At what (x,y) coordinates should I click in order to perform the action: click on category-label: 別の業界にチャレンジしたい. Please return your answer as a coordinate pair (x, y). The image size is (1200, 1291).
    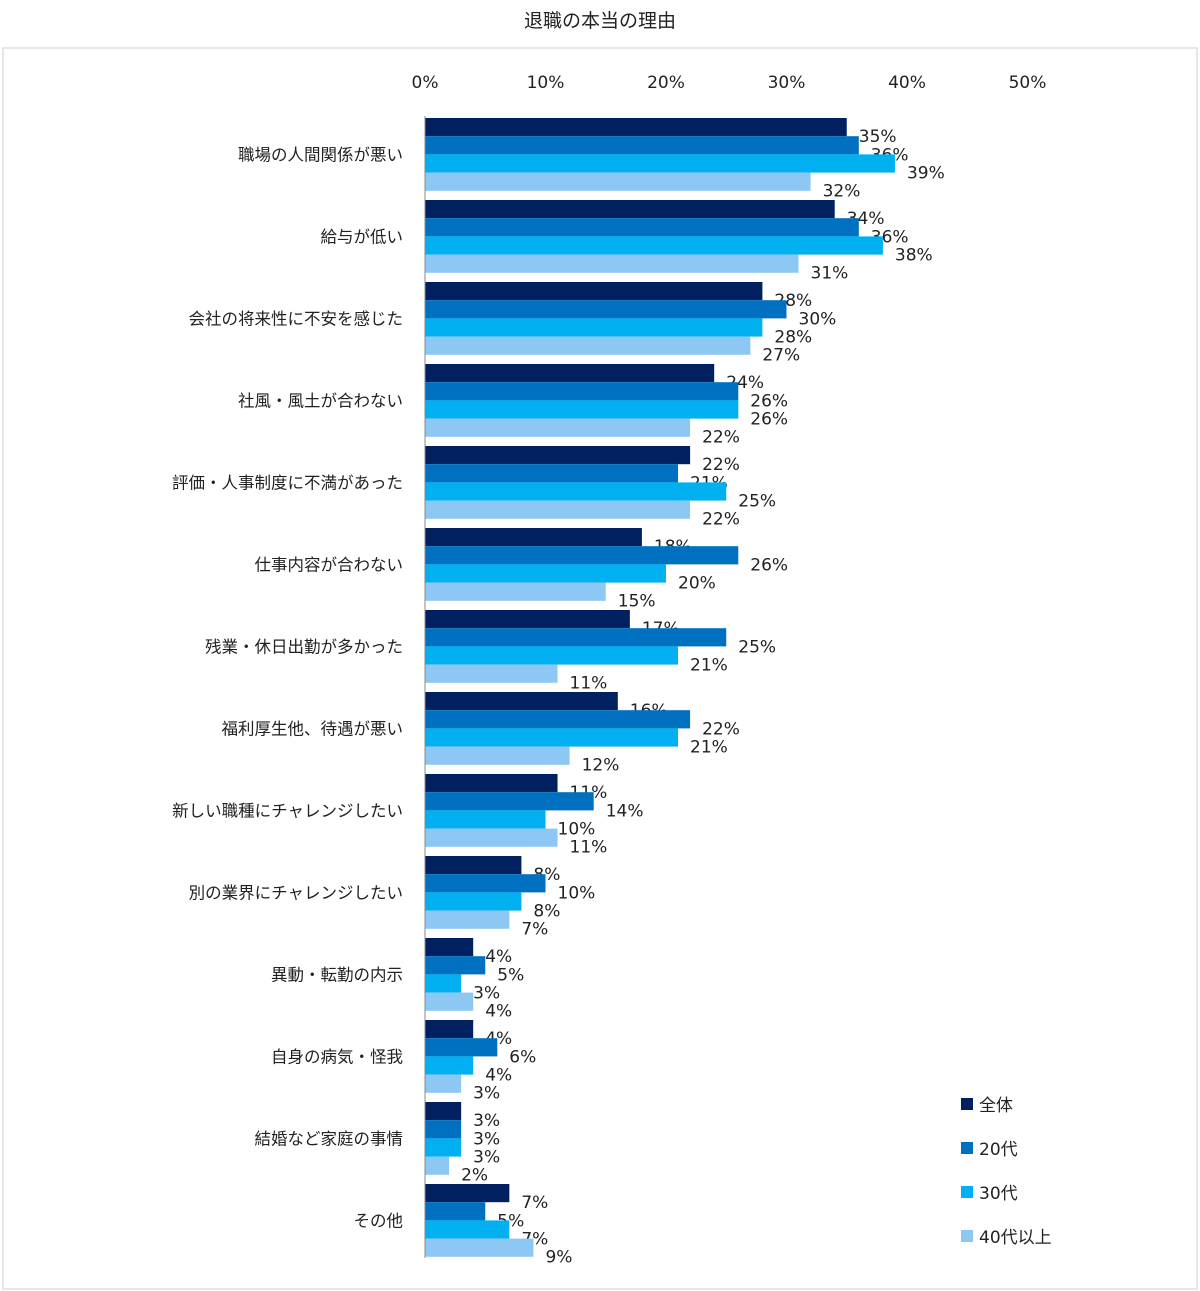
    Looking at the image, I should click on (296, 892).